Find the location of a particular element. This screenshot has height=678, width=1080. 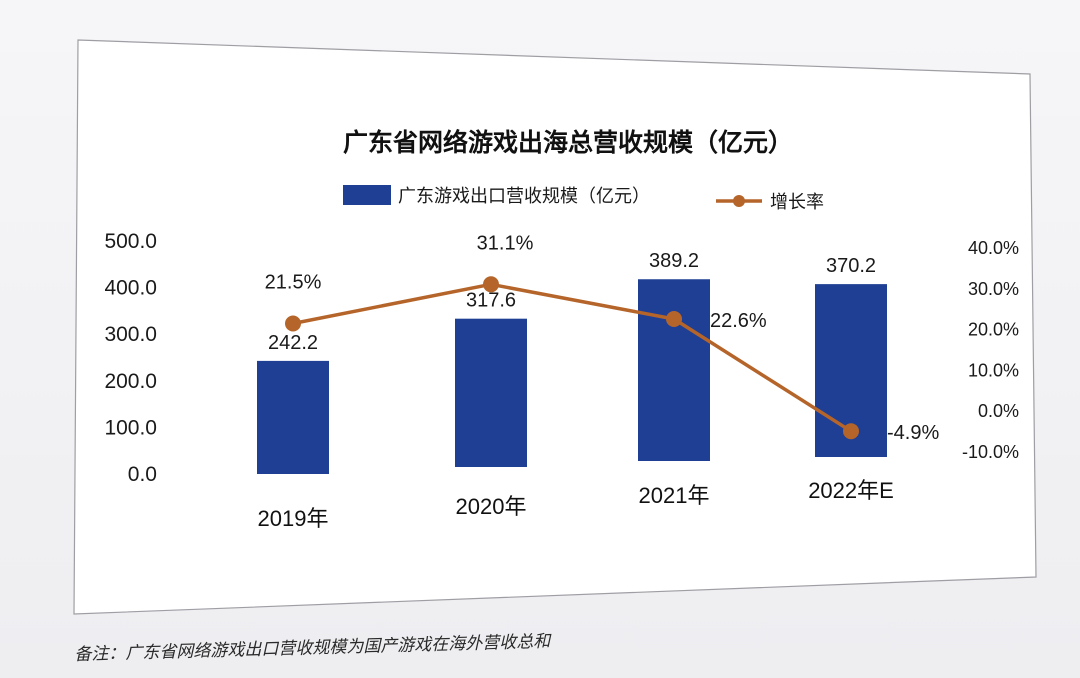

bar-value-label: 242.2 is located at coordinates (293, 343).